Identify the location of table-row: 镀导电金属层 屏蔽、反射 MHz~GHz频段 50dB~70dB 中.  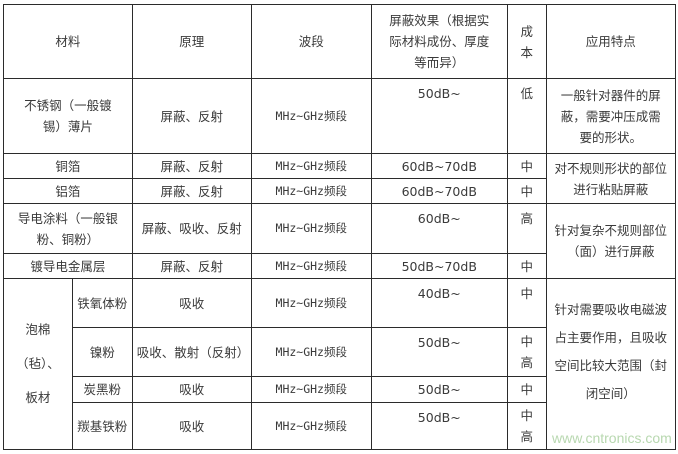
(339, 266).